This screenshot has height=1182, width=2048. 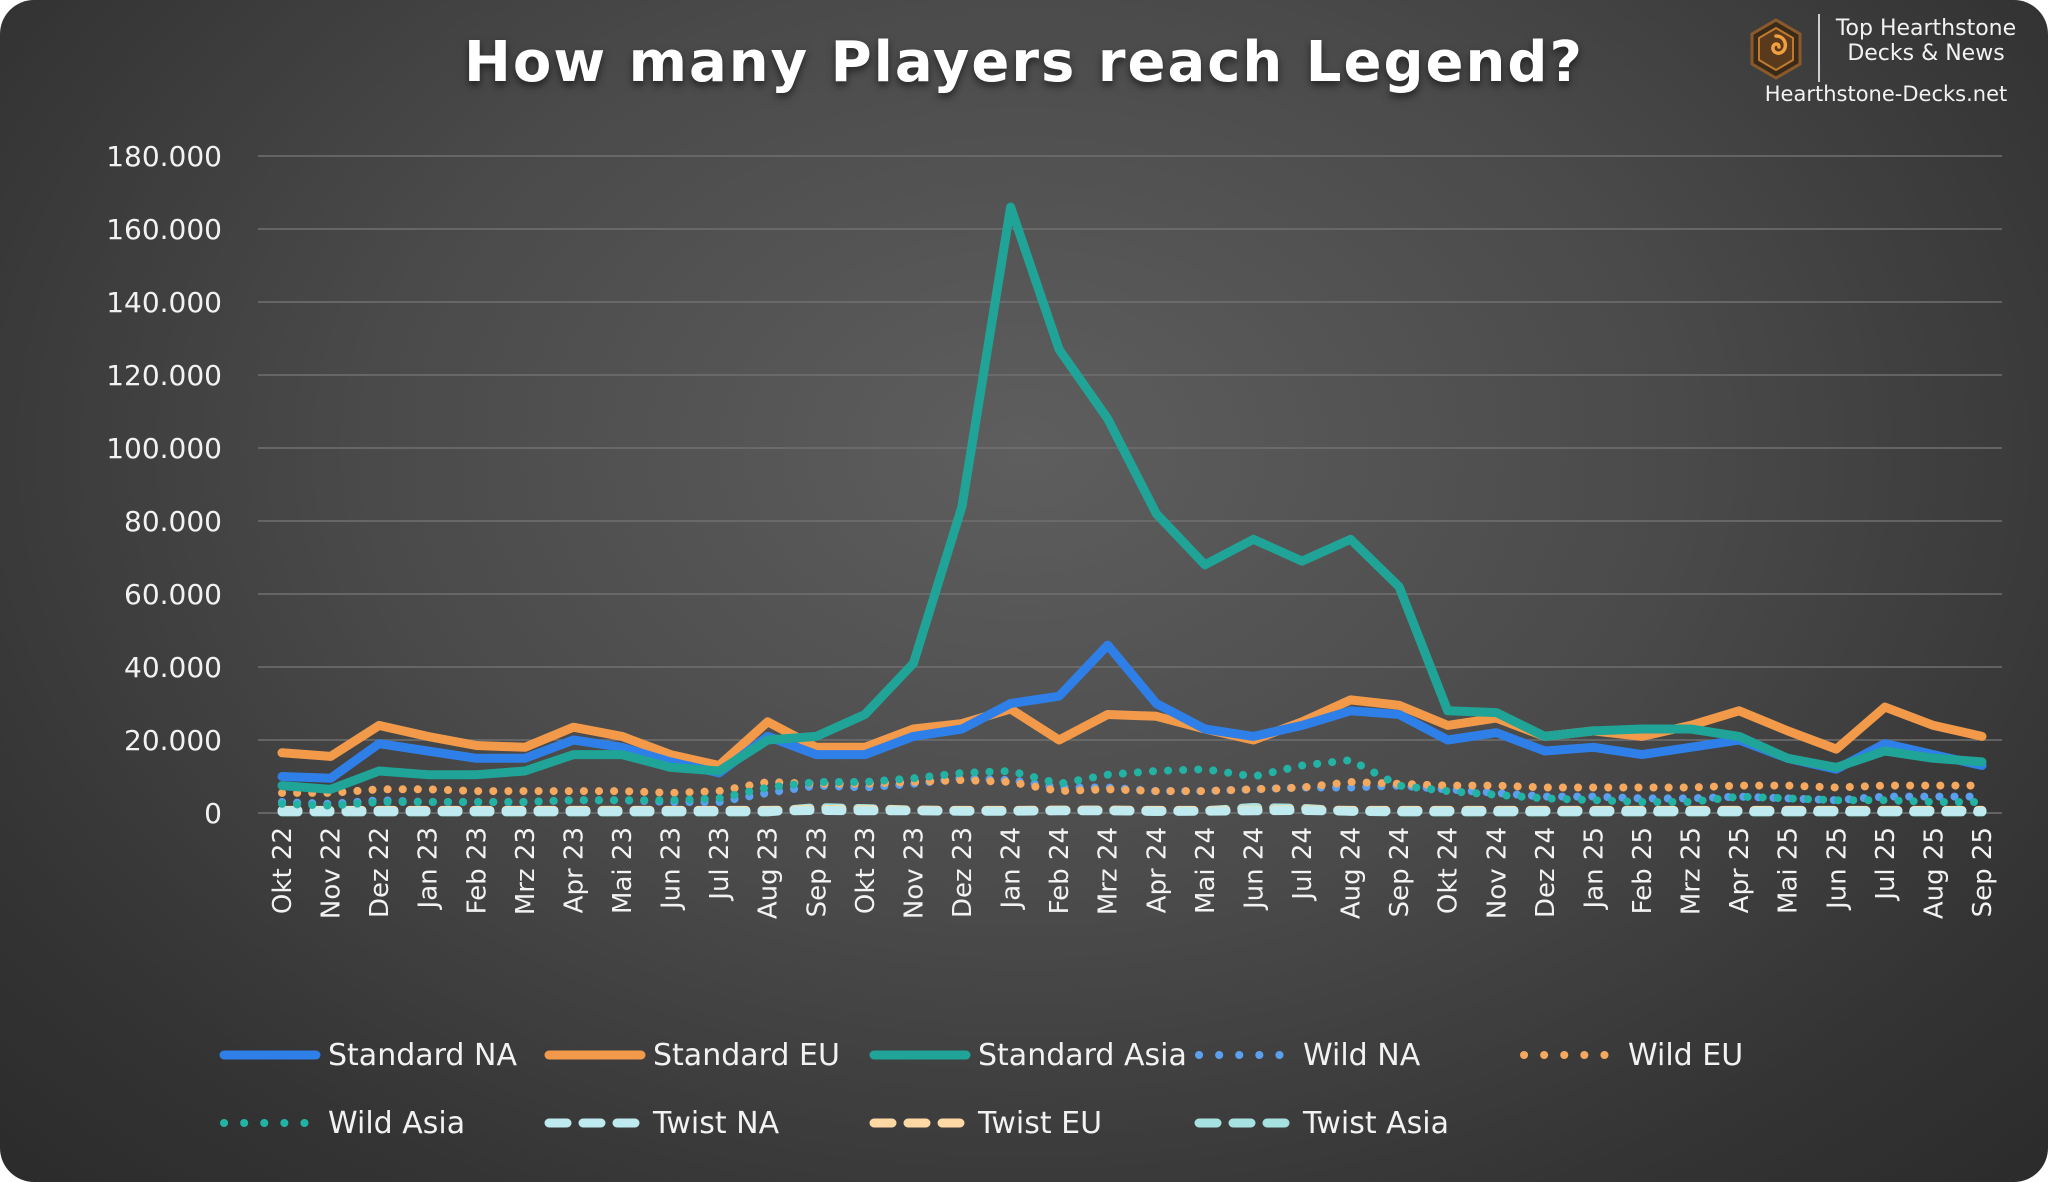 I want to click on brand-tagline: Top Hearthstone Decks & News, so click(x=1926, y=41).